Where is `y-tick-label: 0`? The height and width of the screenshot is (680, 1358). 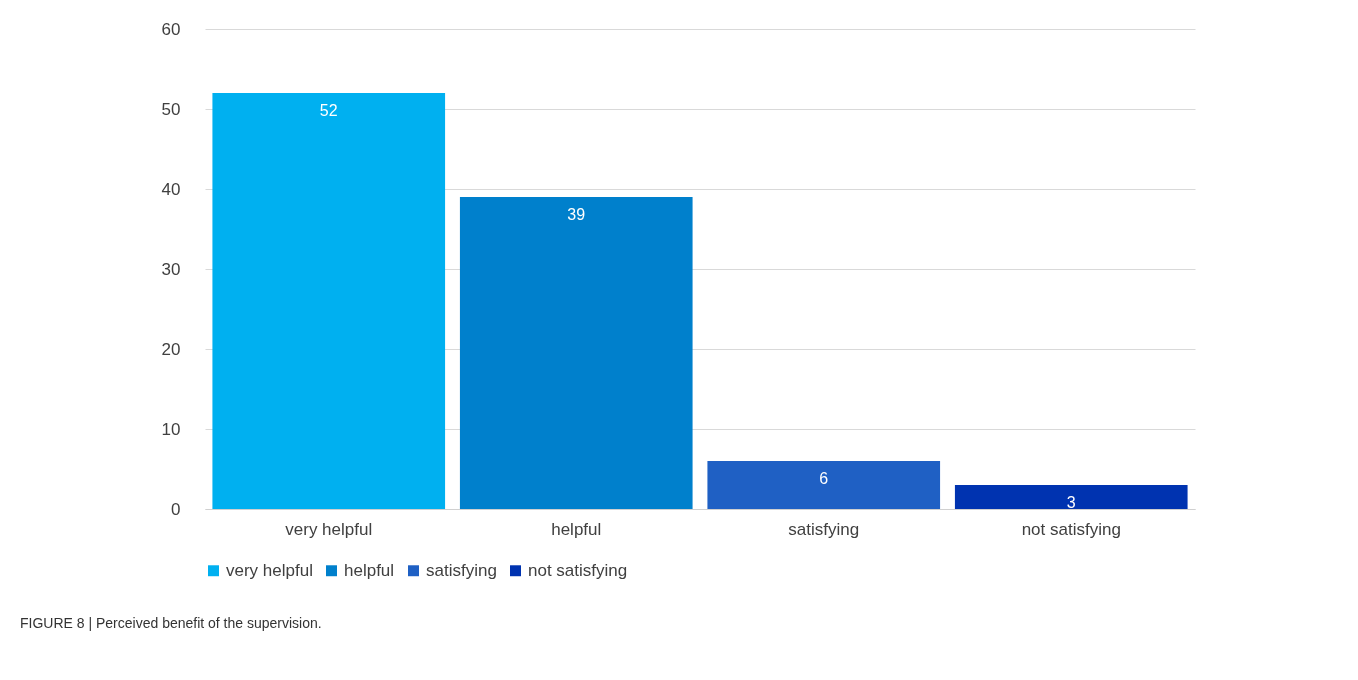 y-tick-label: 0 is located at coordinates (176, 509).